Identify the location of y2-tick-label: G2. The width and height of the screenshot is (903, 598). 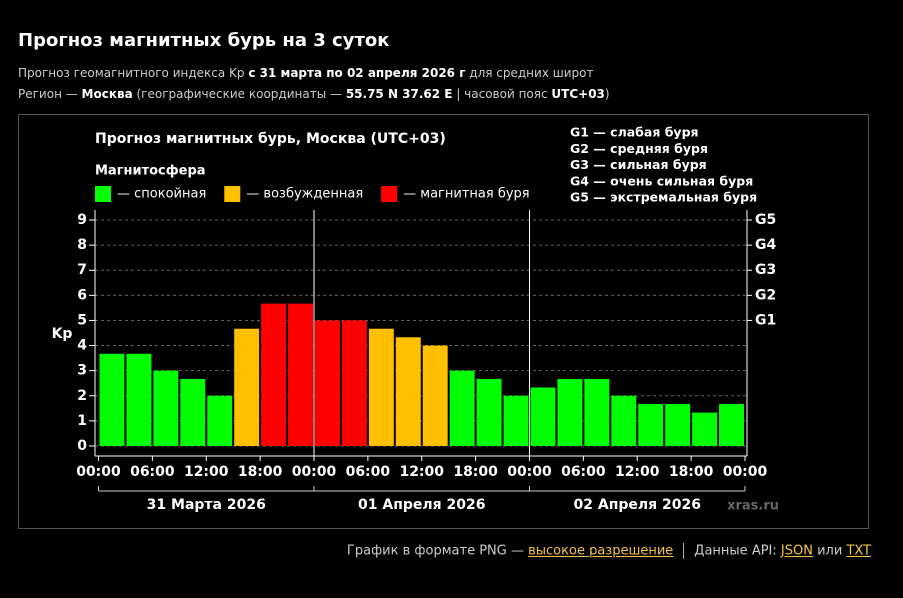
(765, 295).